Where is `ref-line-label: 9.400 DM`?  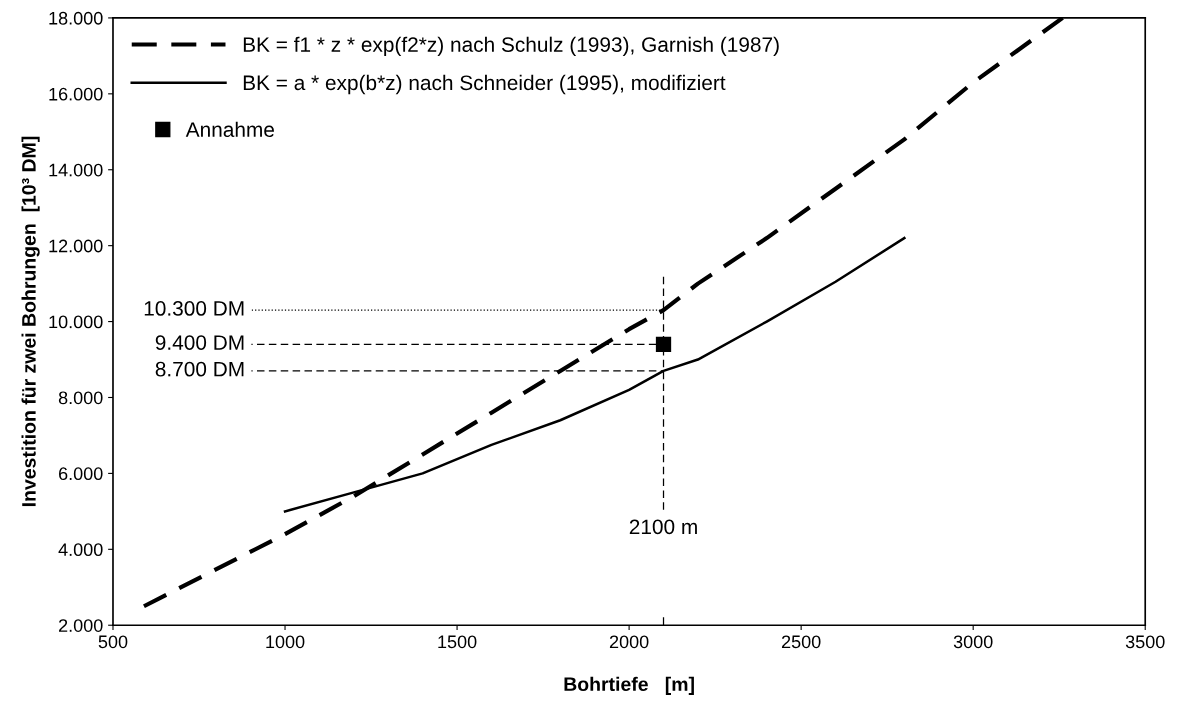
ref-line-label: 9.400 DM is located at coordinates (199, 342).